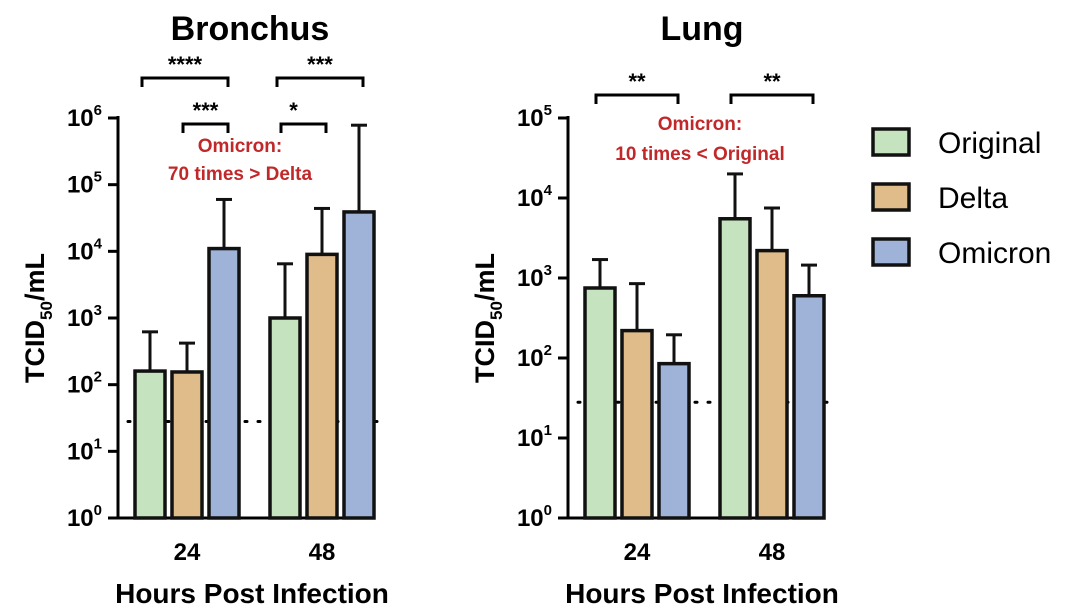 This screenshot has height=608, width=1080. Describe the element at coordinates (989, 143) in the screenshot. I see `legend-label-original: Original` at that location.